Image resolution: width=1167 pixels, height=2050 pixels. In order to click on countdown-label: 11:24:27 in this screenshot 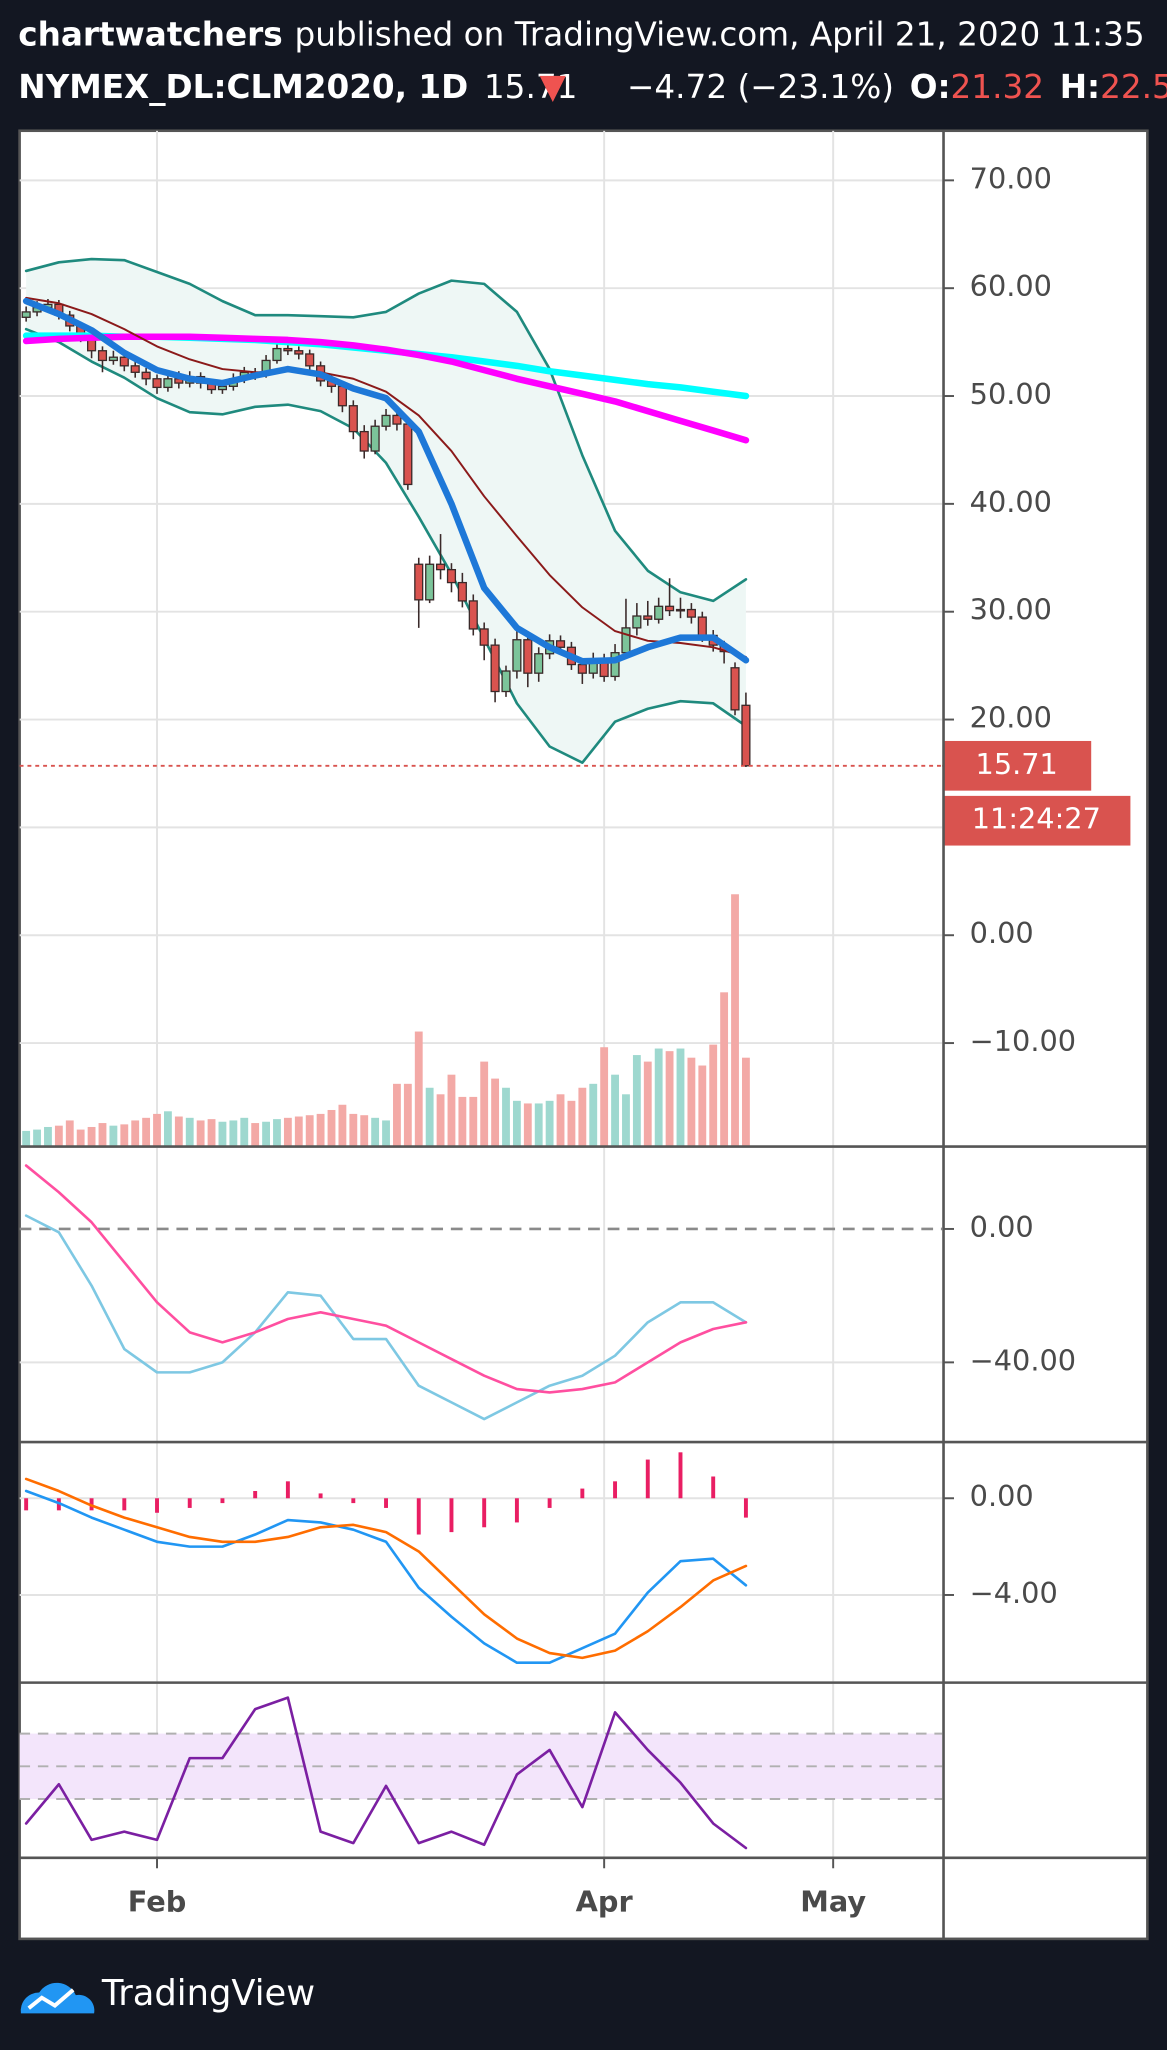, I will do `click(1036, 819)`.